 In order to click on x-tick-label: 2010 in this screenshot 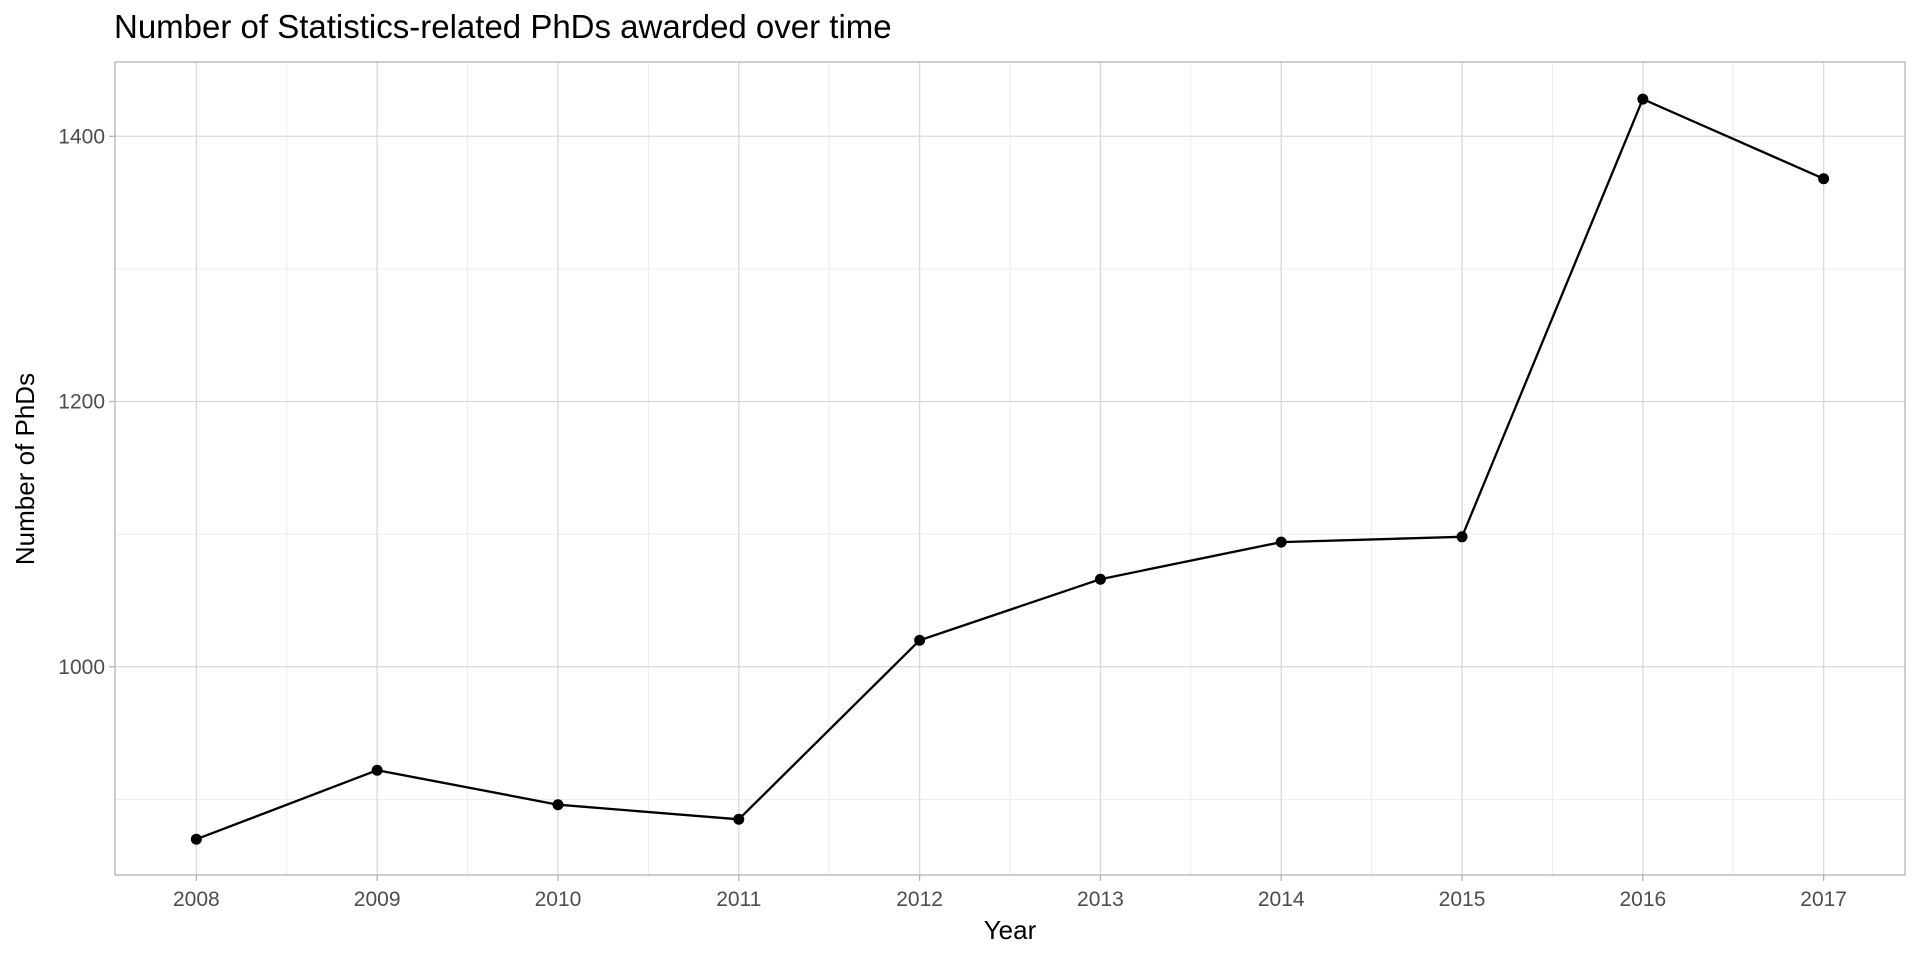, I will do `click(558, 899)`.